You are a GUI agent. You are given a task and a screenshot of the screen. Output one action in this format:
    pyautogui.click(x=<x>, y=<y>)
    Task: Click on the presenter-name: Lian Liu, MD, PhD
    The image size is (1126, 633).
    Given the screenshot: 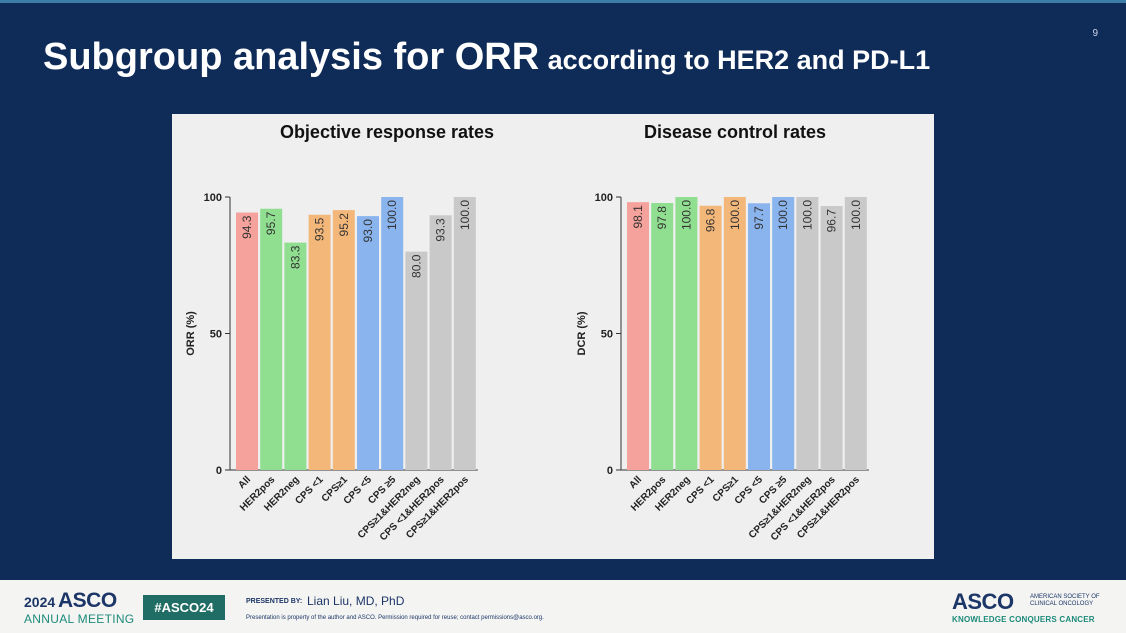 What is the action you would take?
    pyautogui.click(x=356, y=601)
    